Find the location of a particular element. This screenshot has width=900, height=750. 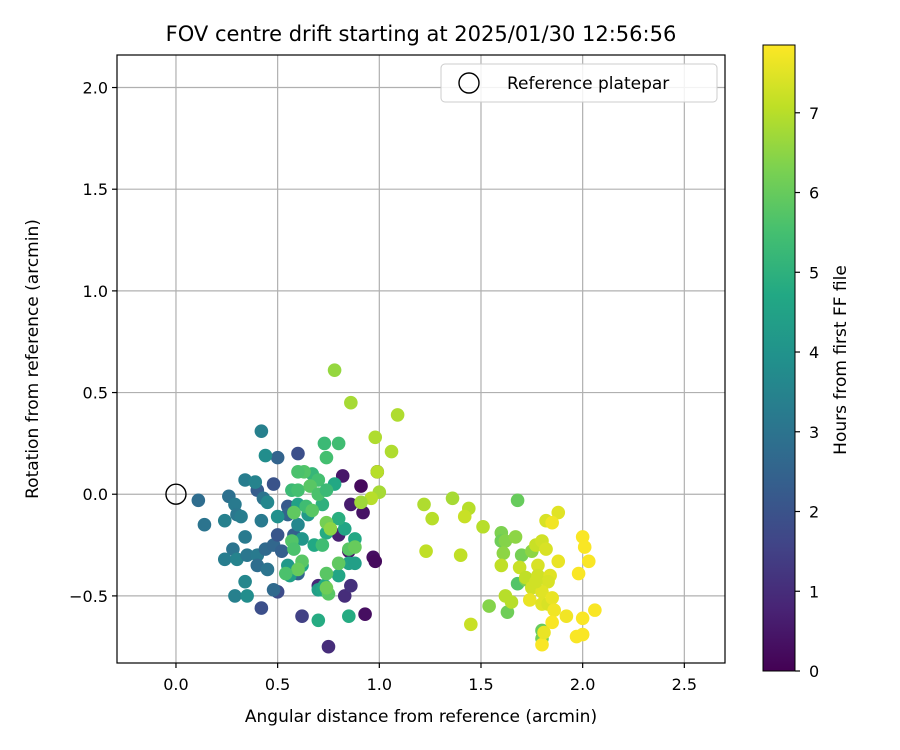

reference-marker-group is located at coordinates (176, 494).